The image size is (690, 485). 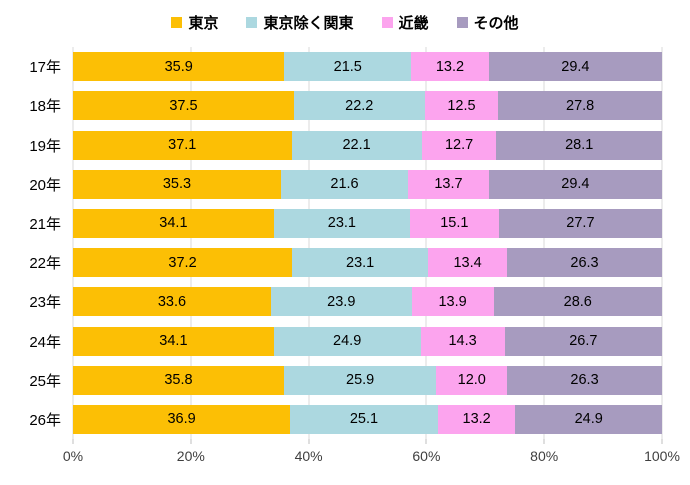 What do you see at coordinates (45, 107) in the screenshot?
I see `category-label: 18年` at bounding box center [45, 107].